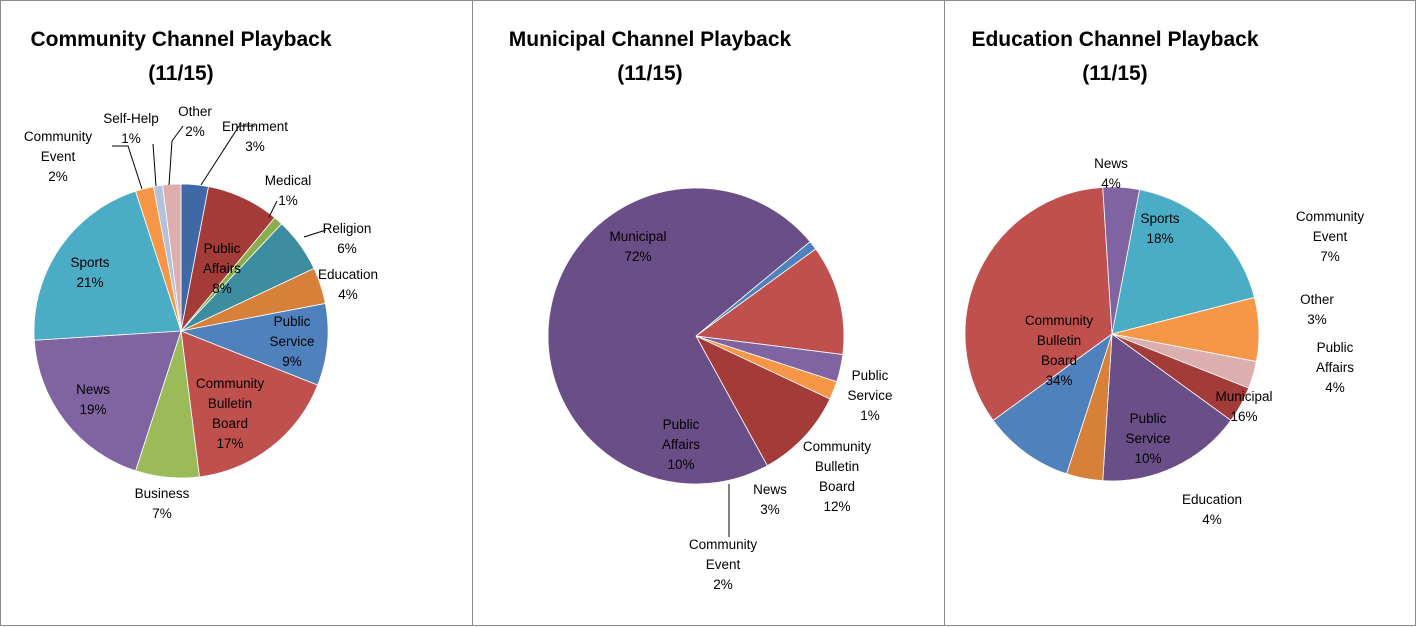 The image size is (1416, 627). Describe the element at coordinates (637, 246) in the screenshot. I see `slice-label: Municipal 72%` at that location.